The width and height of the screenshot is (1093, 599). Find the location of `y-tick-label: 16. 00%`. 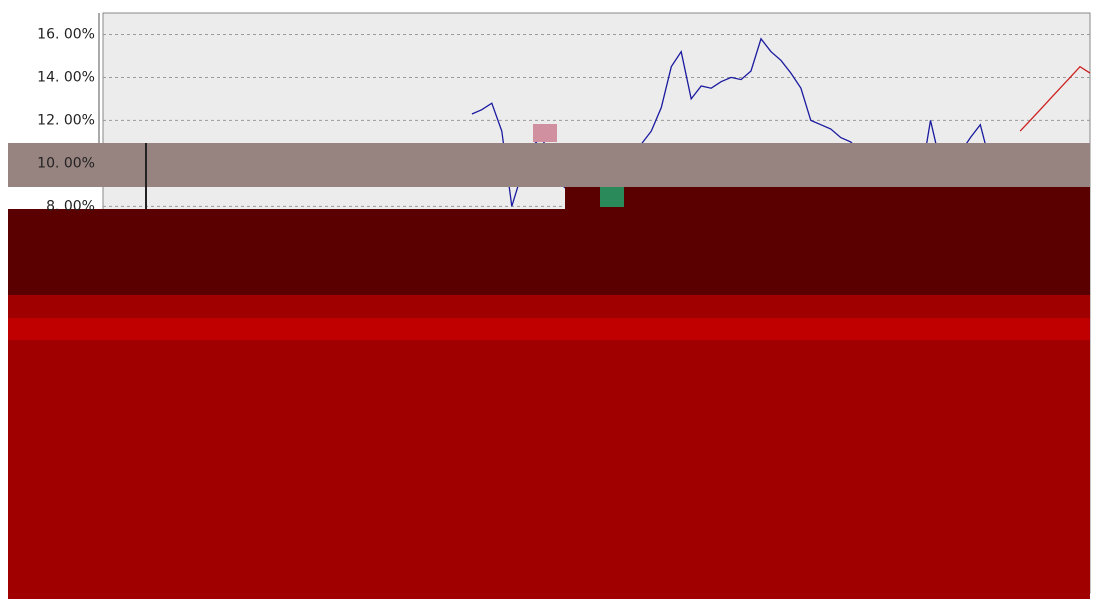

y-tick-label: 16. 00% is located at coordinates (66, 34).